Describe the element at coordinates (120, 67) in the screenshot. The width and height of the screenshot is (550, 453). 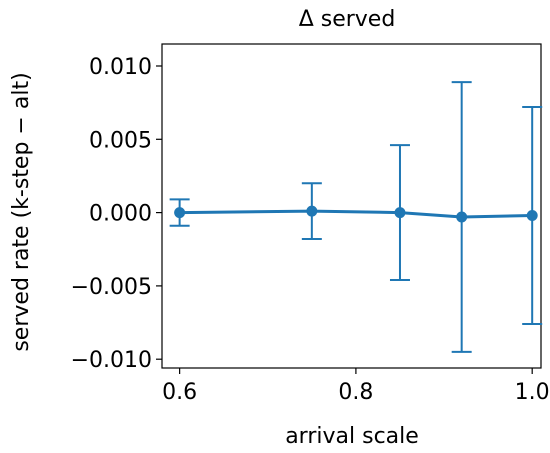
I see `y-tick-label: 0.010` at that location.